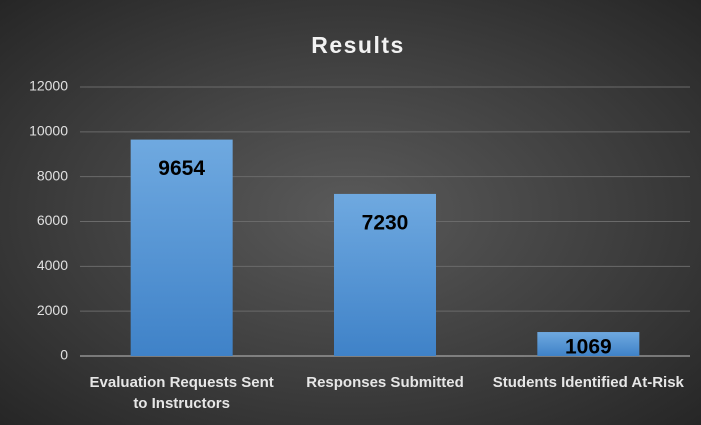 Image resolution: width=701 pixels, height=425 pixels. What do you see at coordinates (52, 265) in the screenshot?
I see `y-tick-label: 4000` at bounding box center [52, 265].